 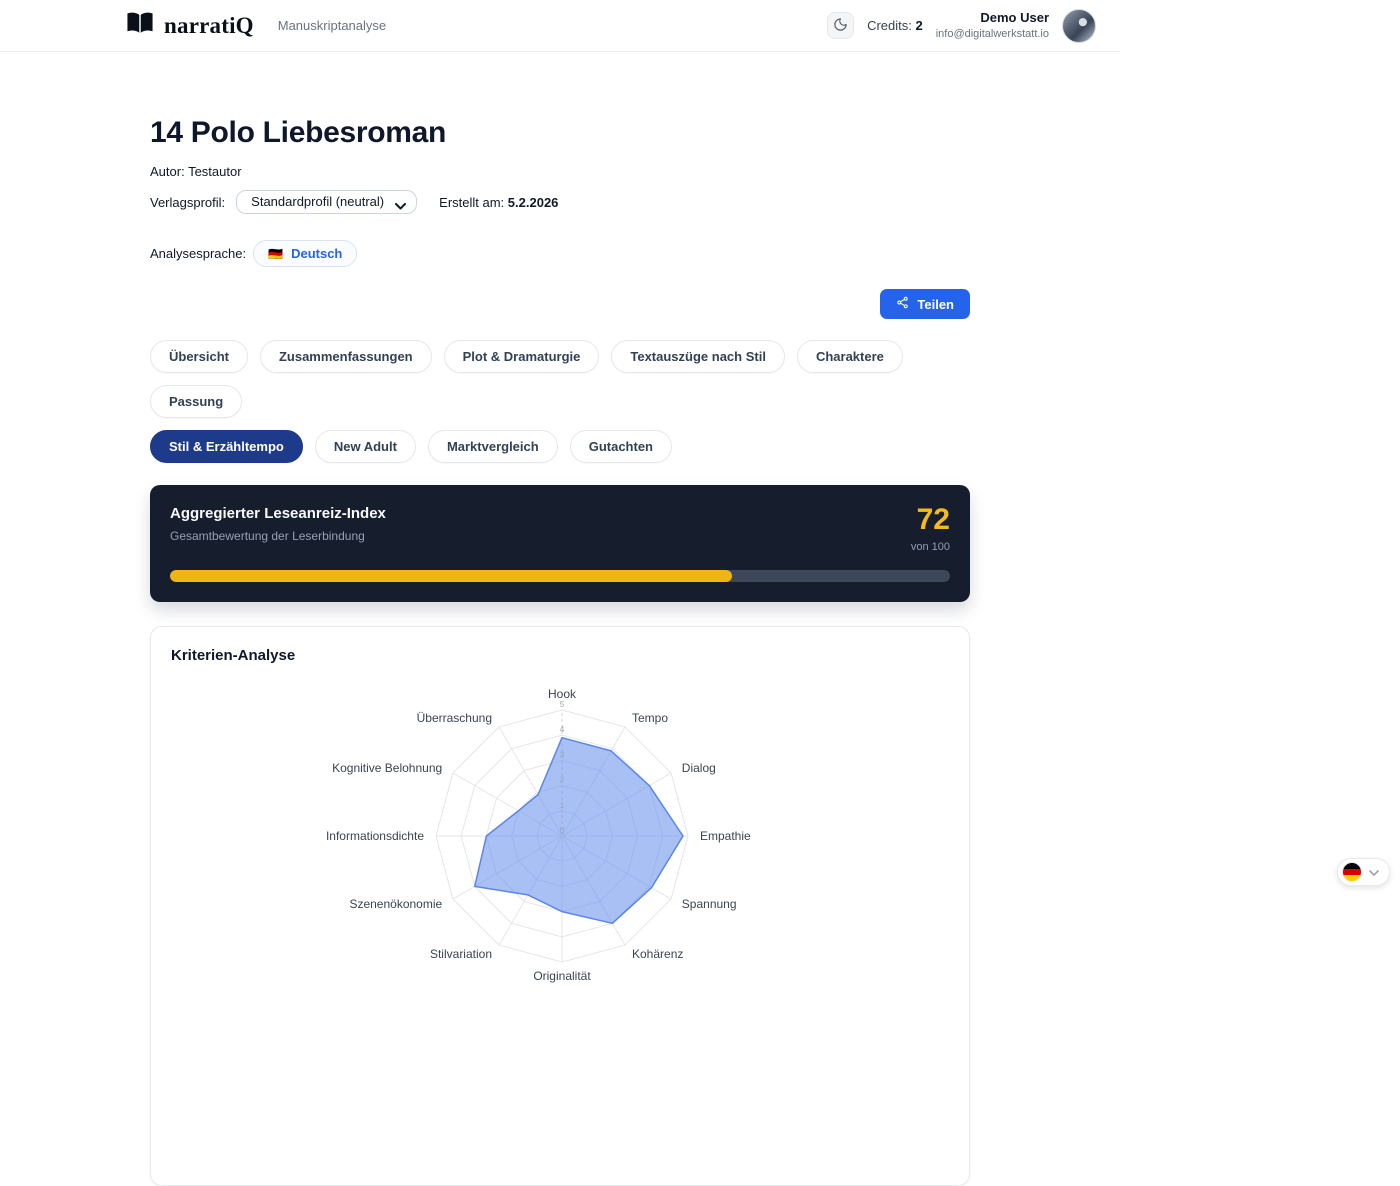 What do you see at coordinates (387, 768) in the screenshot?
I see `radar-axis-label: Kognitive Belohnung` at bounding box center [387, 768].